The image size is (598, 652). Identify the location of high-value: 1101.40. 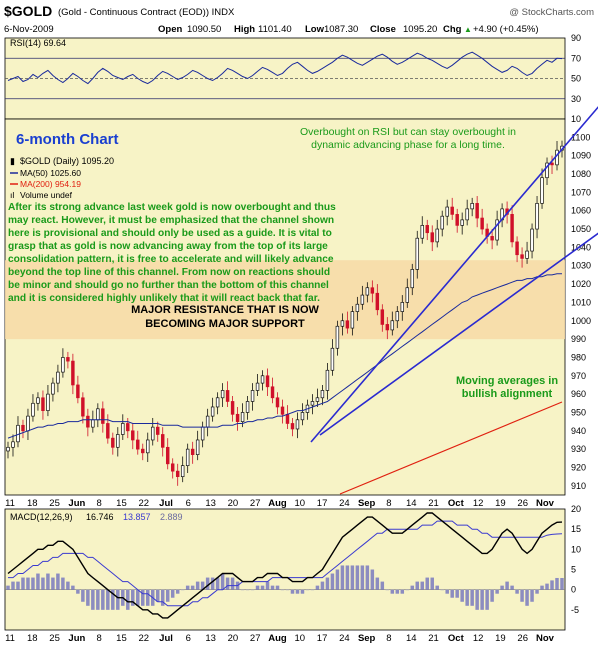
(275, 29).